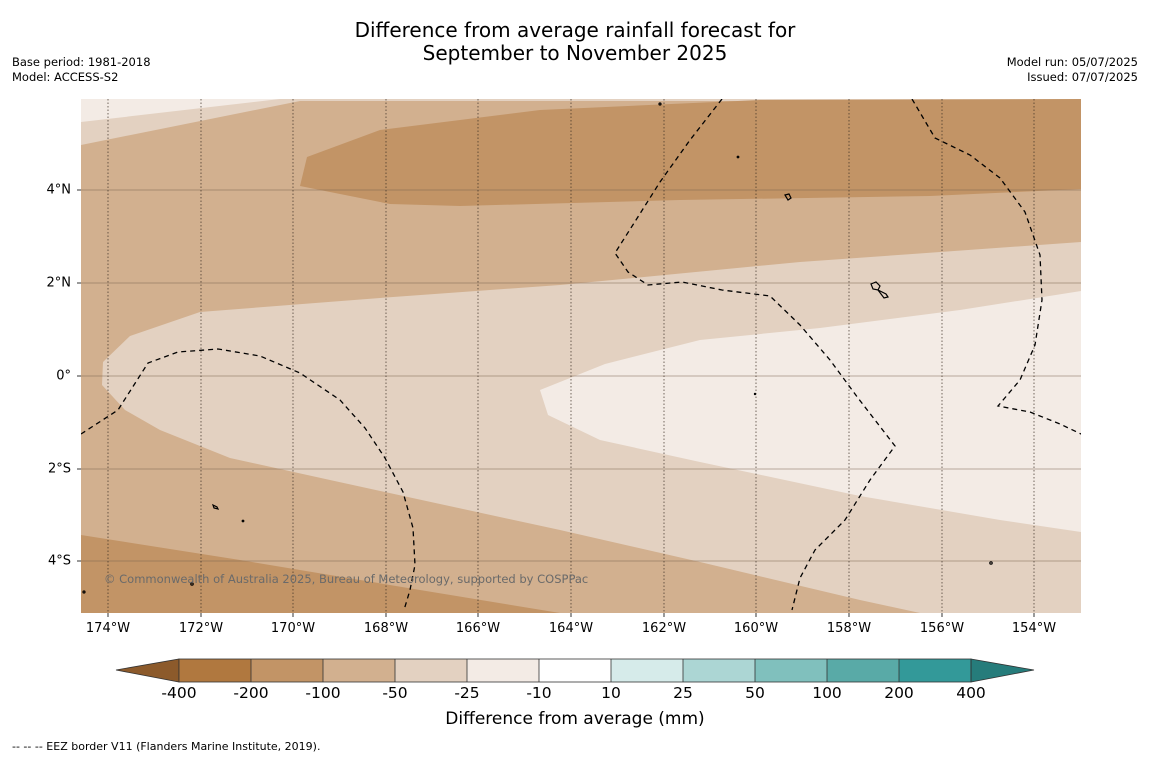 The image size is (1150, 758). Describe the element at coordinates (849, 628) in the screenshot. I see `lon-label: 158°W` at that location.